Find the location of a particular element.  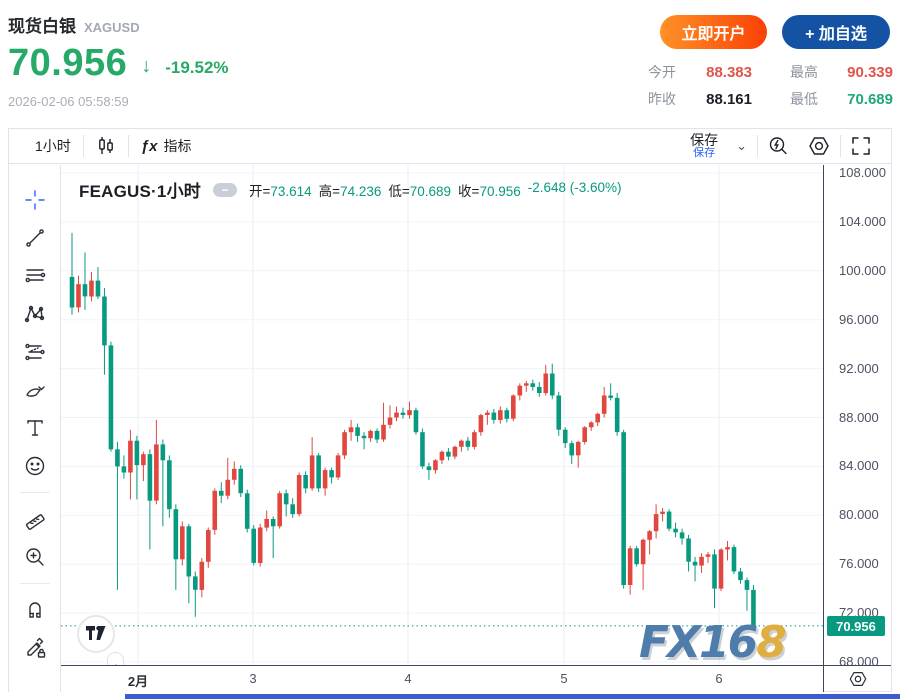

ohlc-high-value: 74.236 is located at coordinates (361, 191).